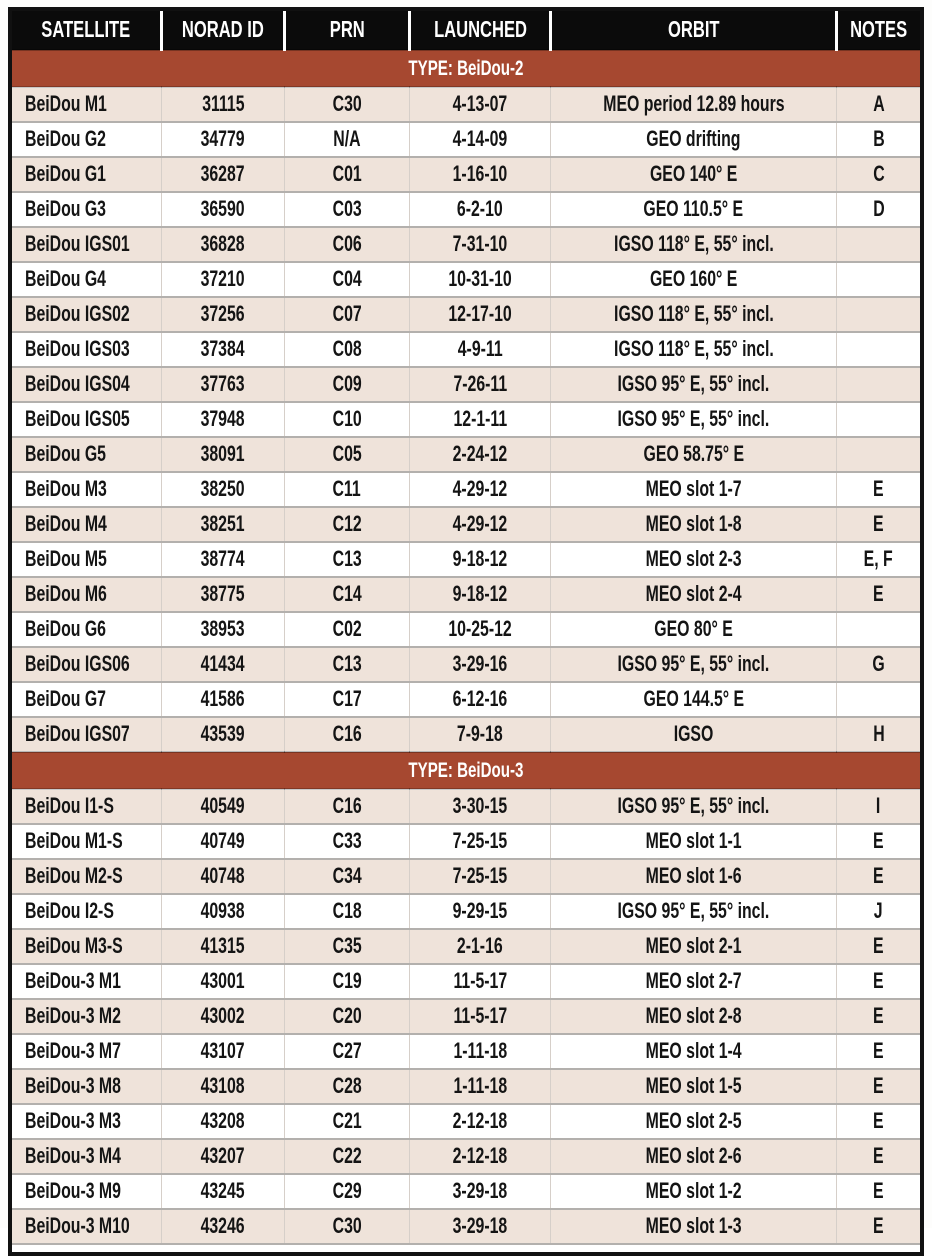  What do you see at coordinates (223, 384) in the screenshot?
I see `cell-norad-id: 37763` at bounding box center [223, 384].